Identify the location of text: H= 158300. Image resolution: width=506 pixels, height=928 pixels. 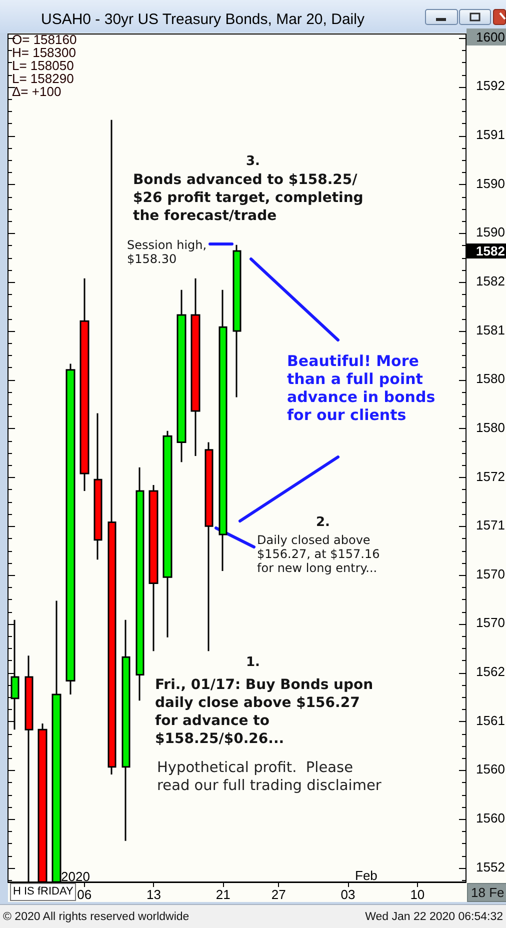
(44, 52).